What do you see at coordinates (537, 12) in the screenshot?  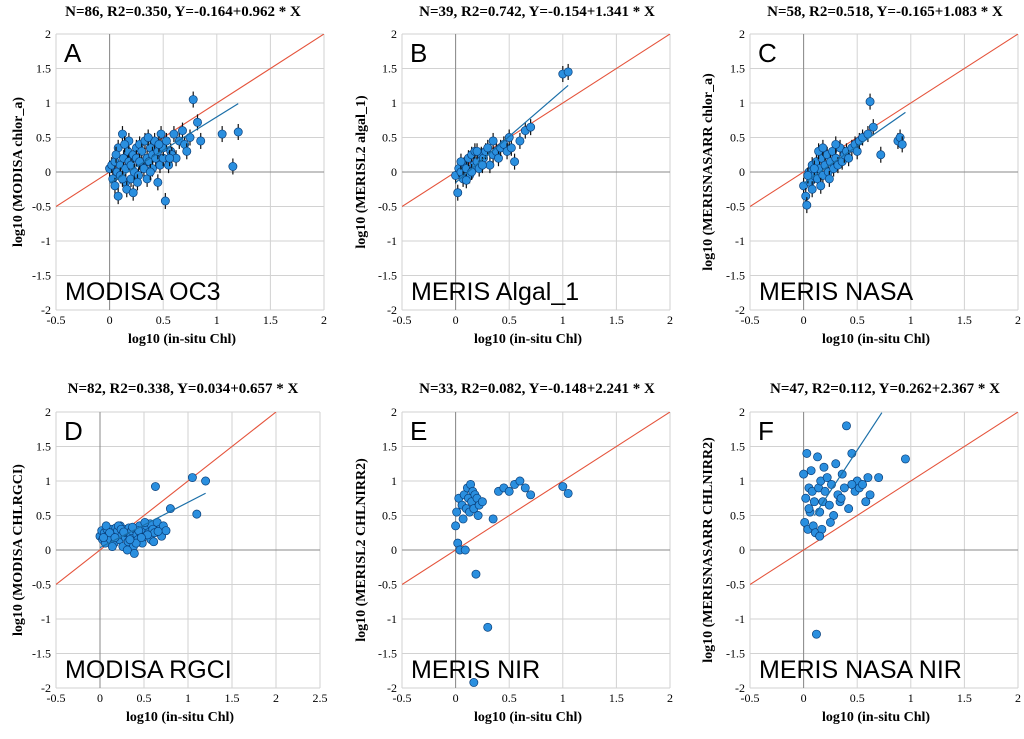 I see `chart-title: N=39, R2=0.742, Y=-0.154+1.341 * X` at bounding box center [537, 12].